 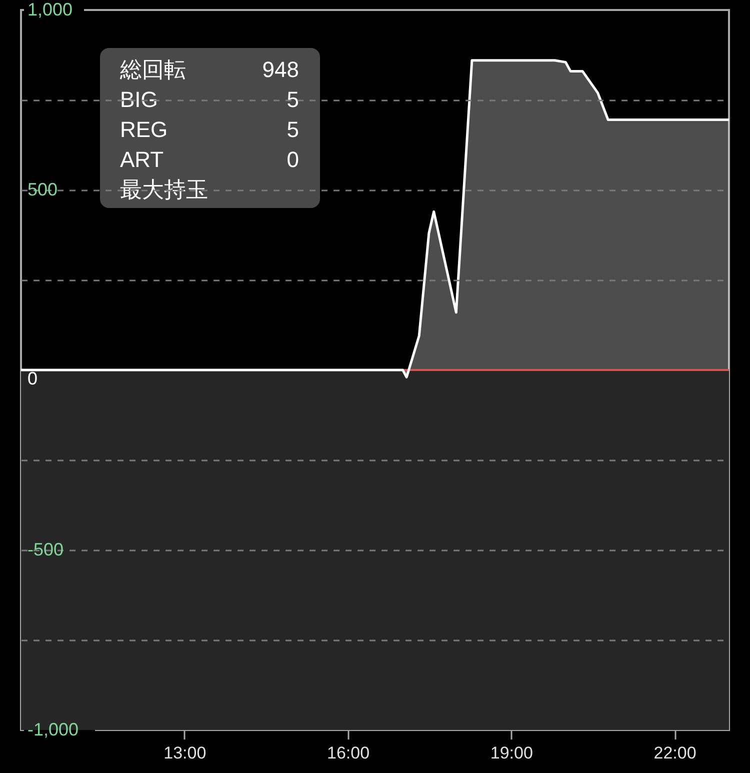 I want to click on y-tick-label: 1,000, so click(x=50, y=10).